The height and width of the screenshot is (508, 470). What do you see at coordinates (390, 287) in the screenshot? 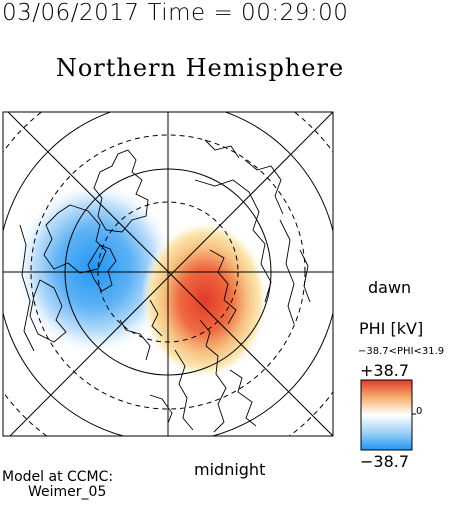
I see `dawn-label: dawn` at bounding box center [390, 287].